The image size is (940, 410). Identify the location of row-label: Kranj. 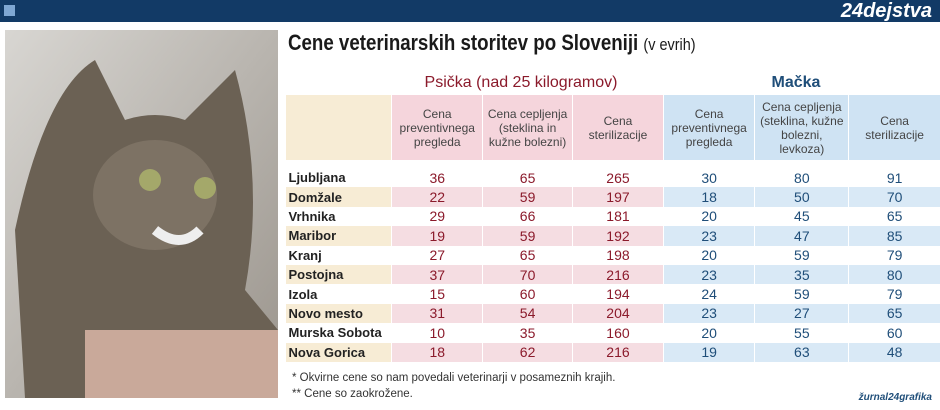
(305, 255).